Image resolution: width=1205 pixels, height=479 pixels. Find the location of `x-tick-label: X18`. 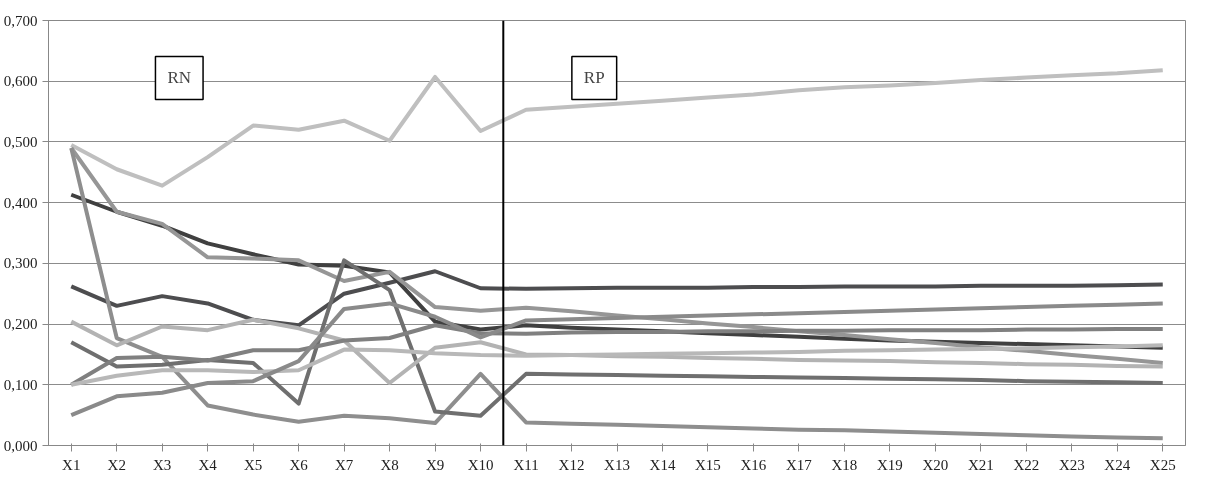

x-tick-label: X18 is located at coordinates (844, 464).